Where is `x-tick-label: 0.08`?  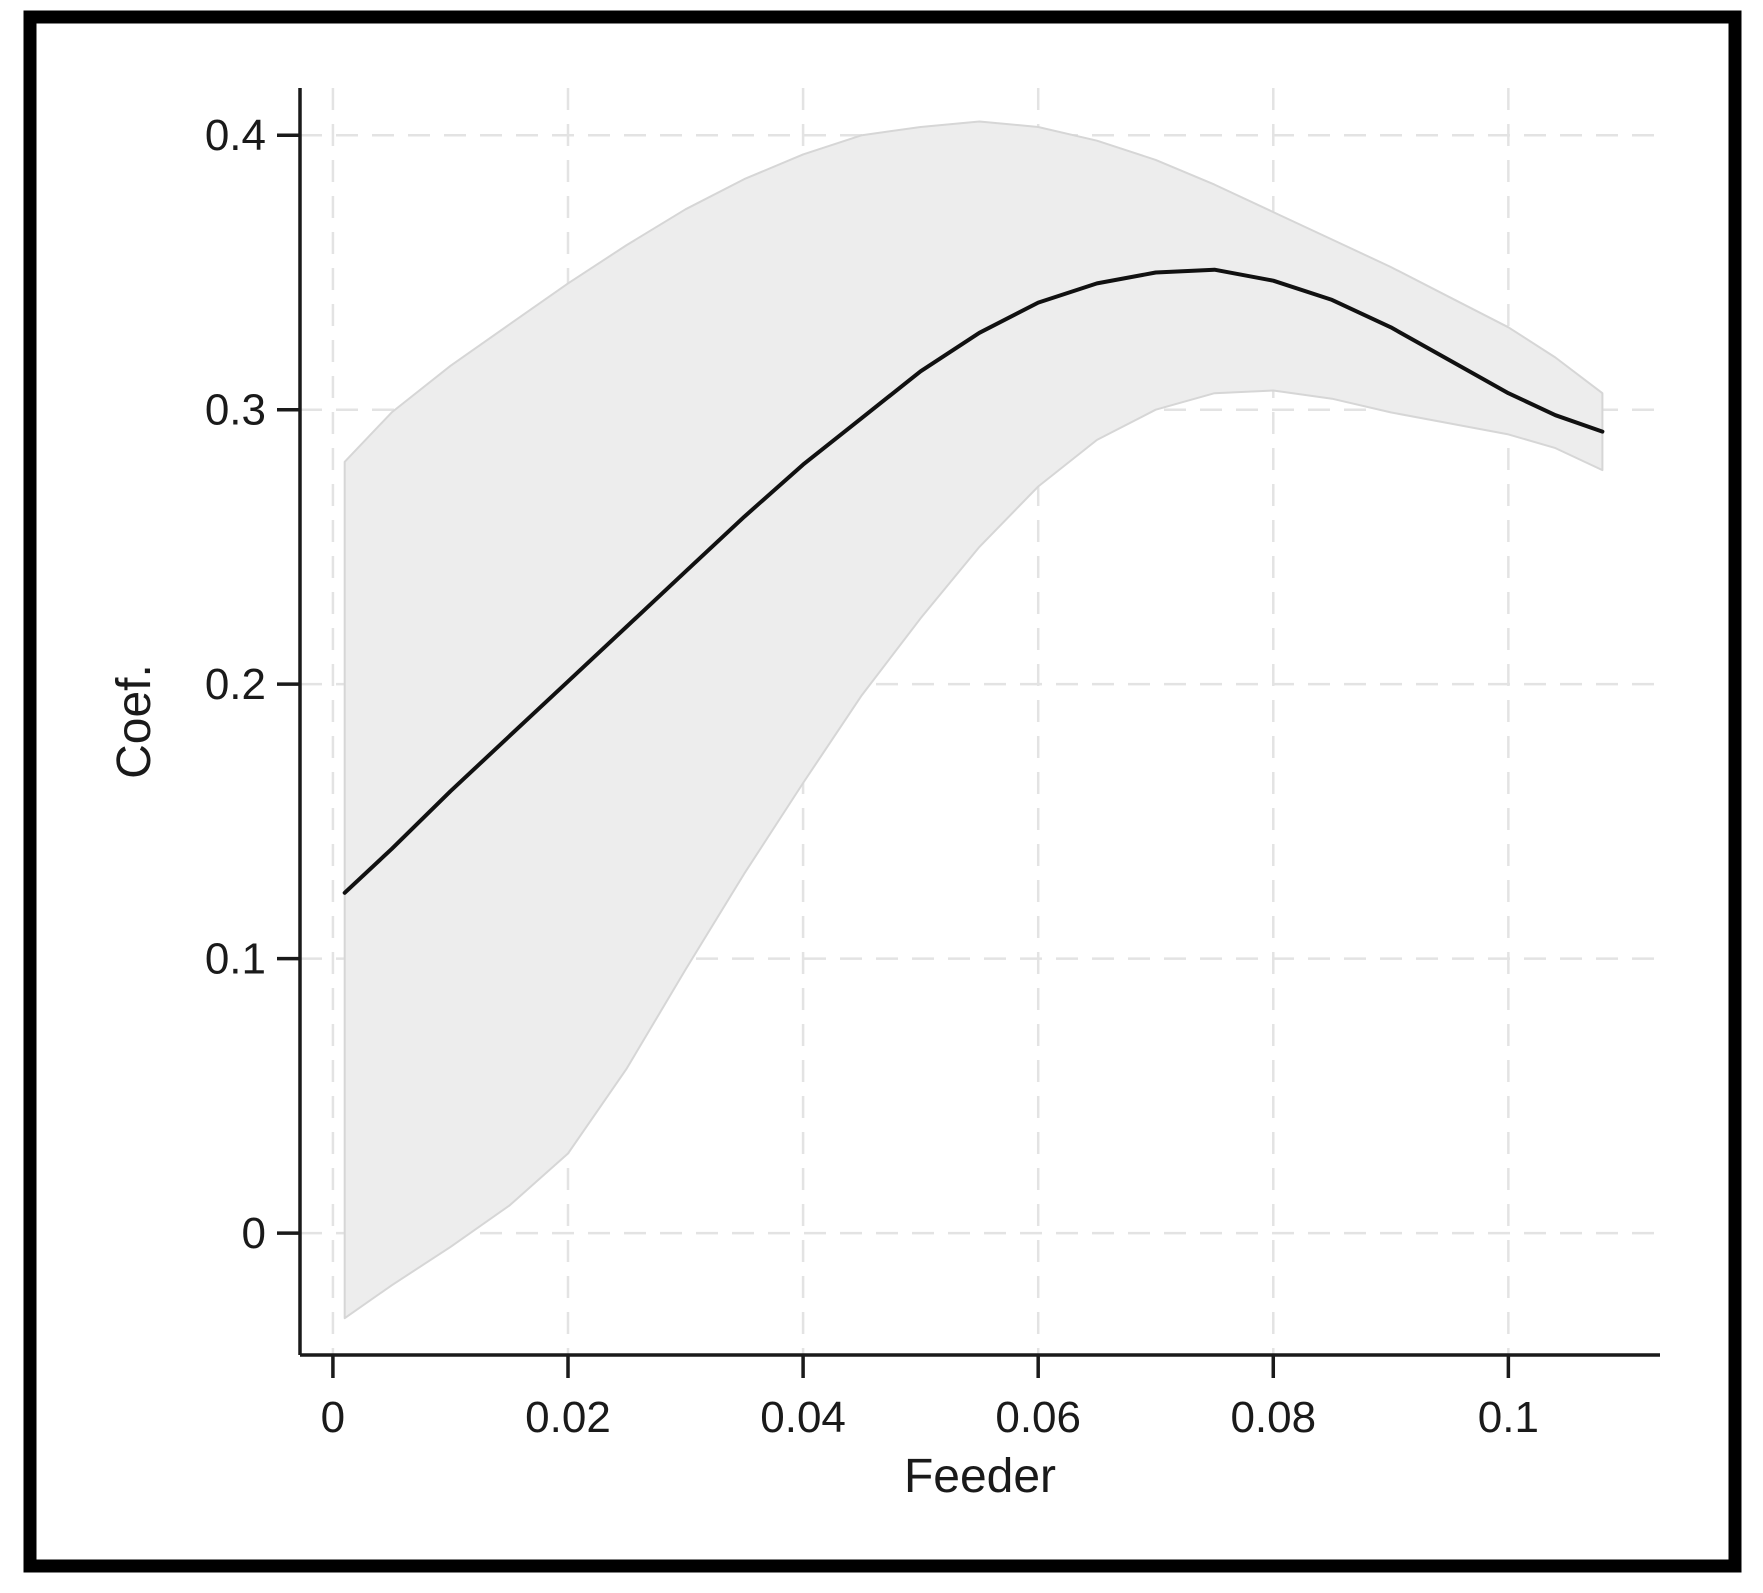 x-tick-label: 0.08 is located at coordinates (1273, 1417).